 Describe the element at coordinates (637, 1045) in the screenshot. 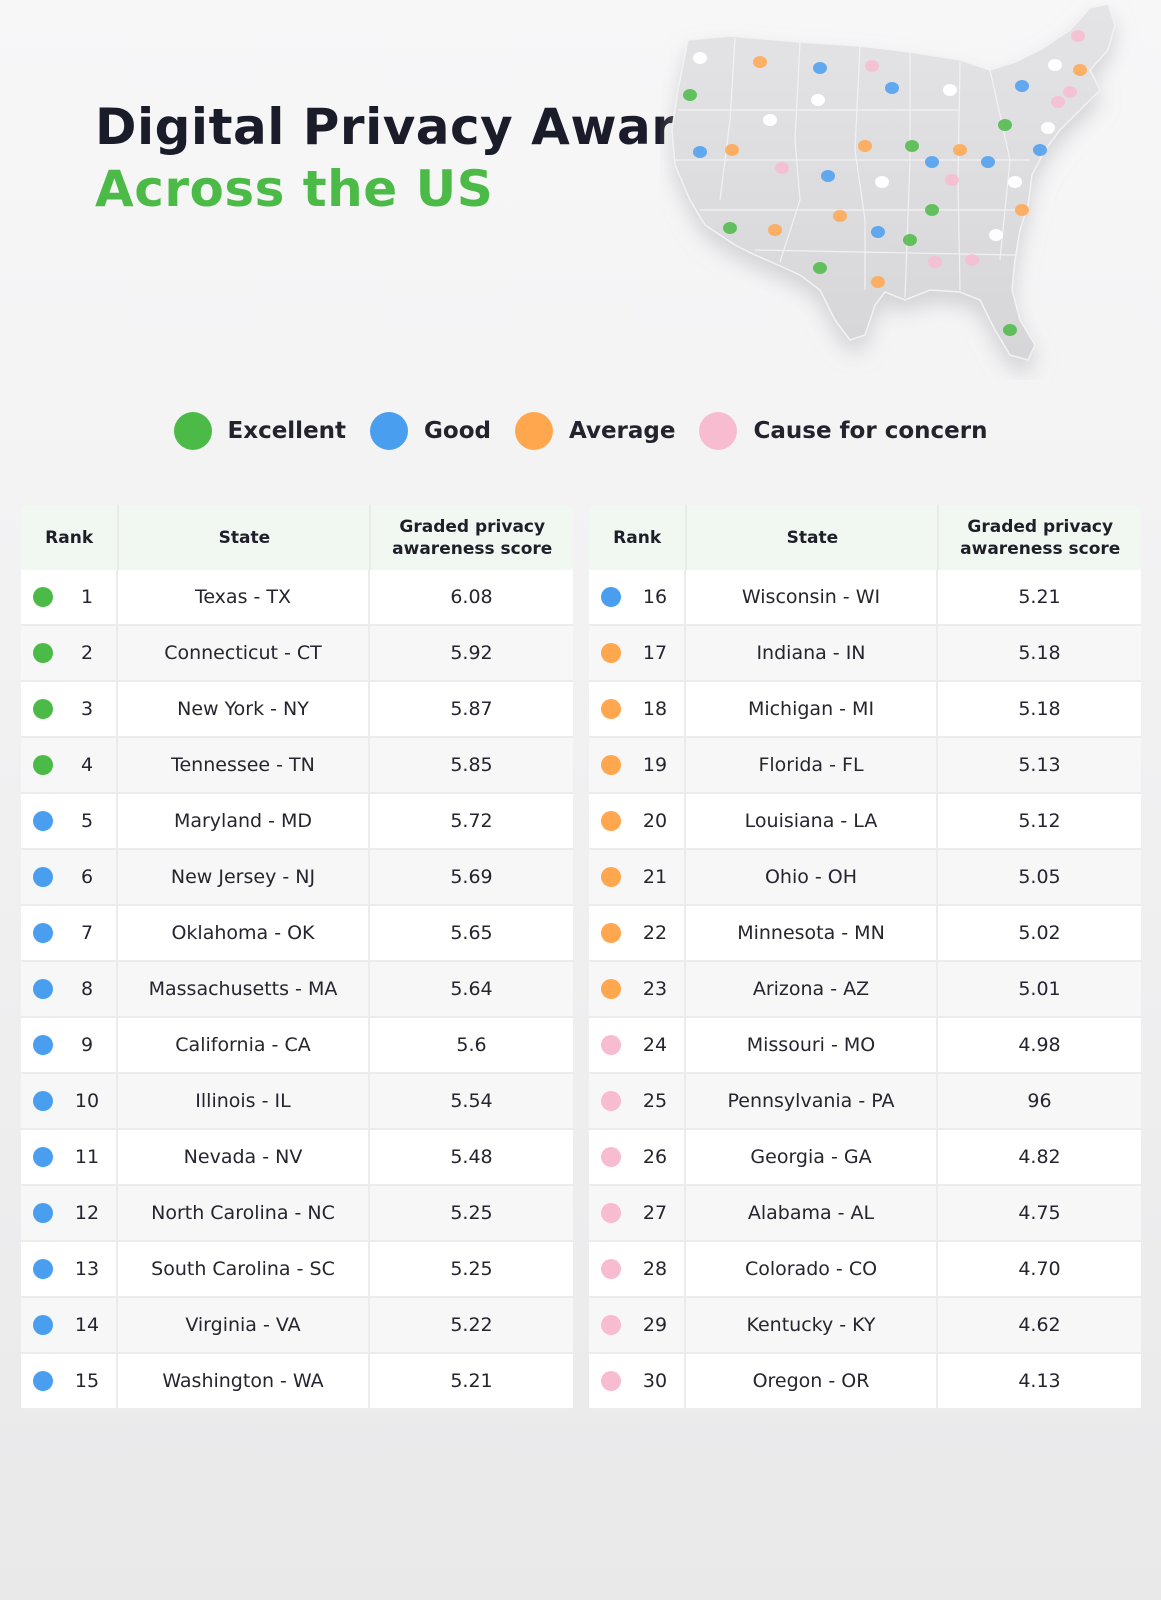

I see `rank-cell: 24` at that location.